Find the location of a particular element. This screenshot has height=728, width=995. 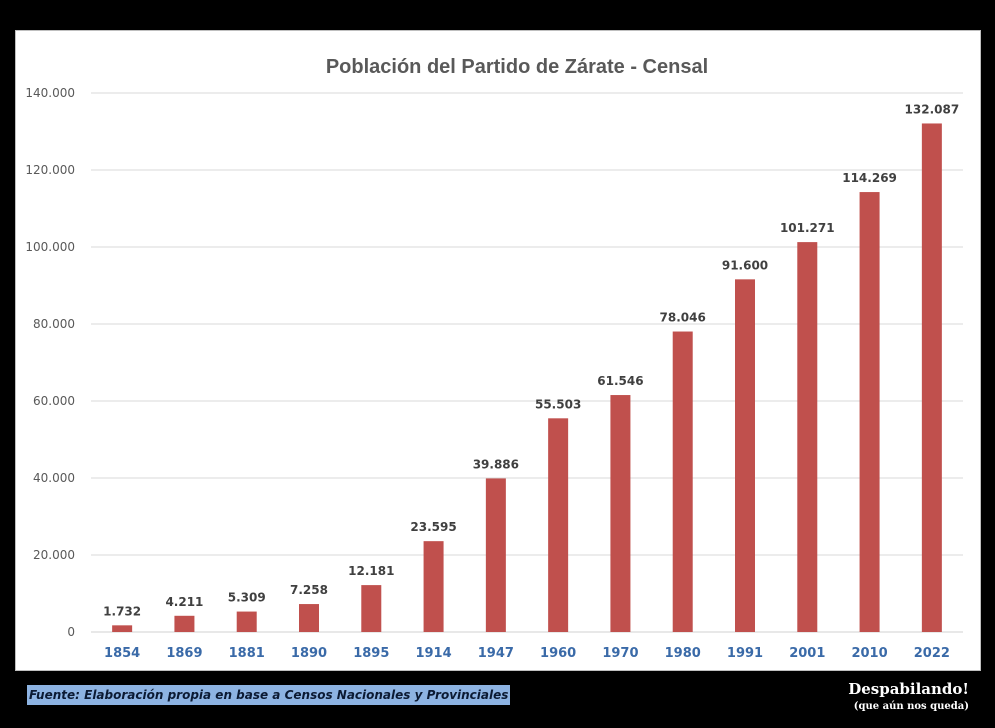

y-tick-label: 40.000 is located at coordinates (54, 478).